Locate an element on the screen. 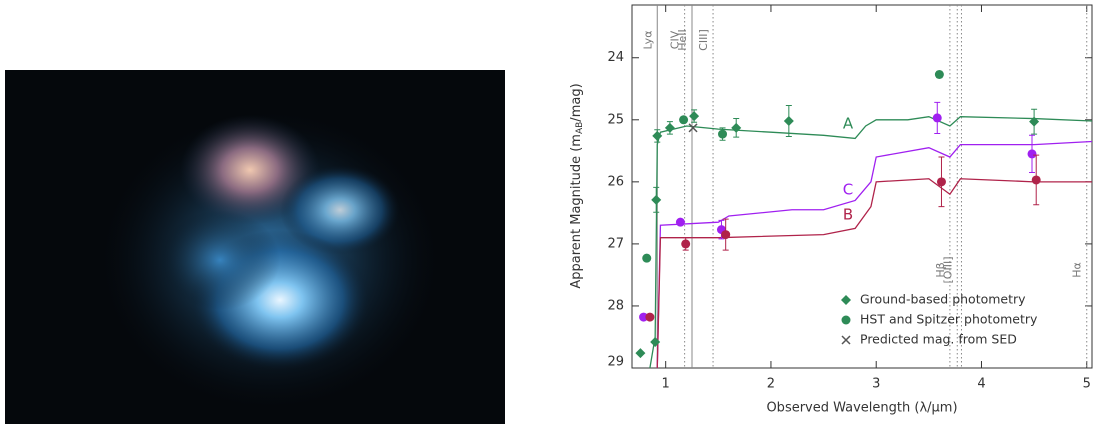 The height and width of the screenshot is (428, 1095). series-label: C is located at coordinates (848, 190).